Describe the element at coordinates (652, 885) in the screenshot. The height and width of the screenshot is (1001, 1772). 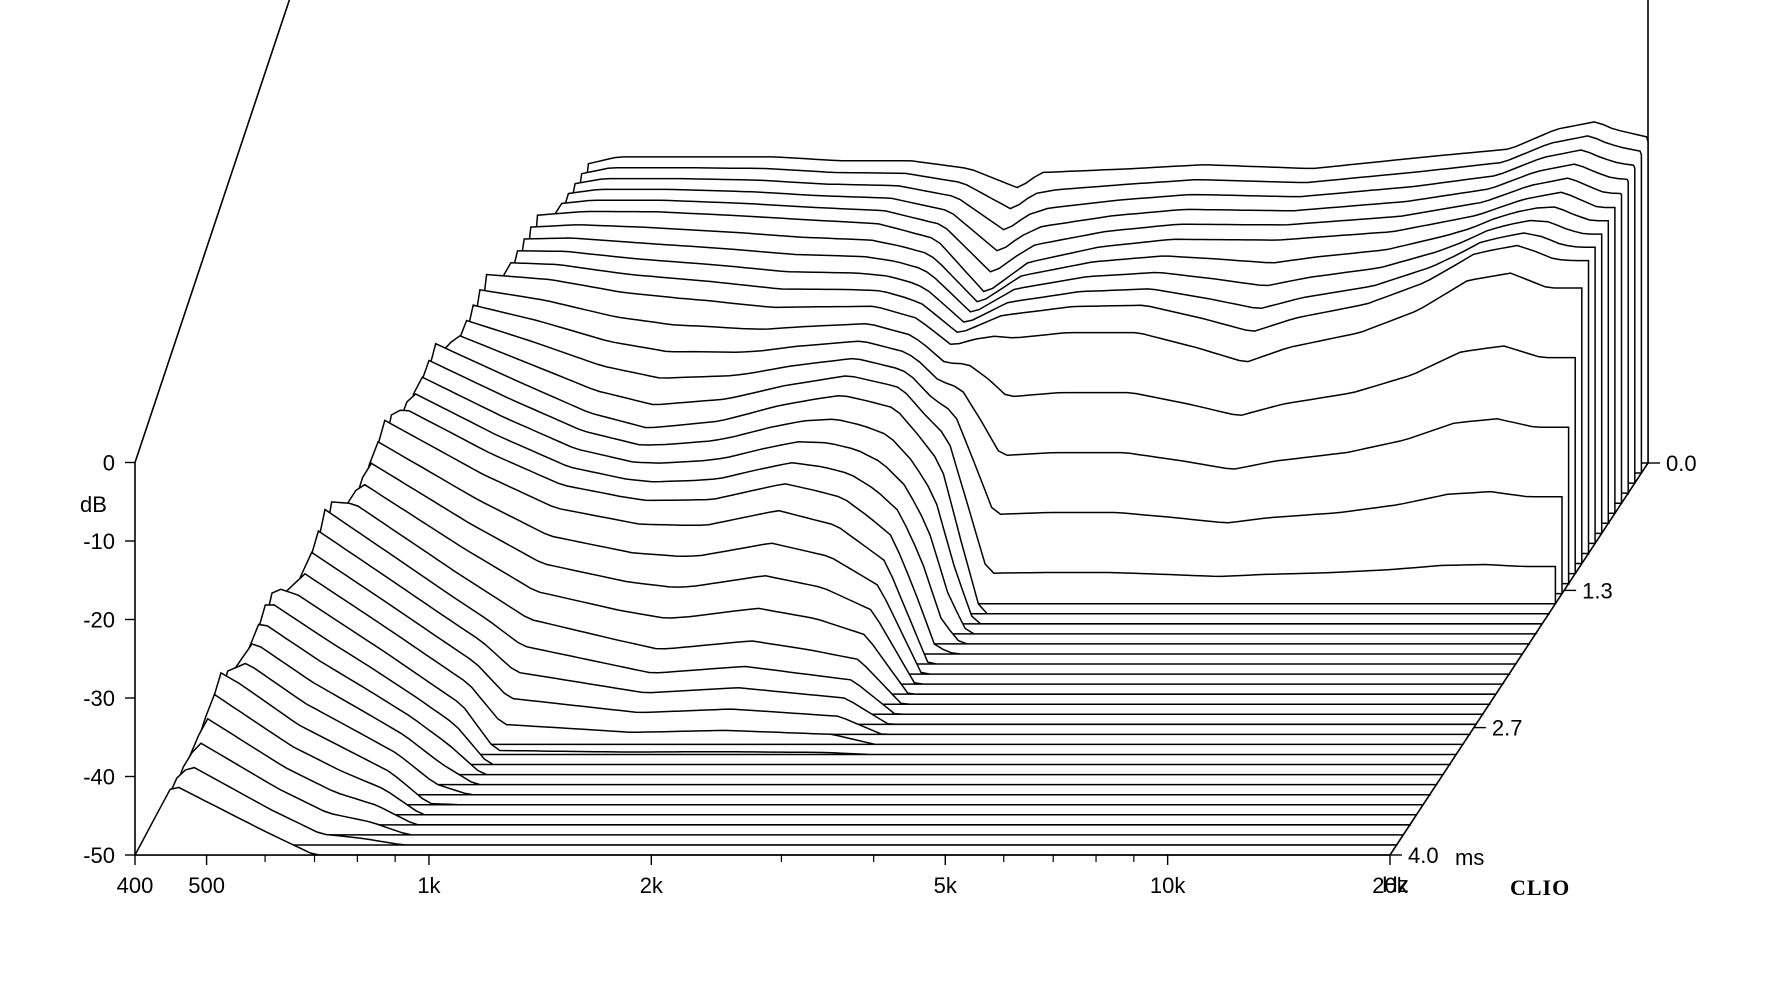
I see `x-tick-label: 2k` at that location.